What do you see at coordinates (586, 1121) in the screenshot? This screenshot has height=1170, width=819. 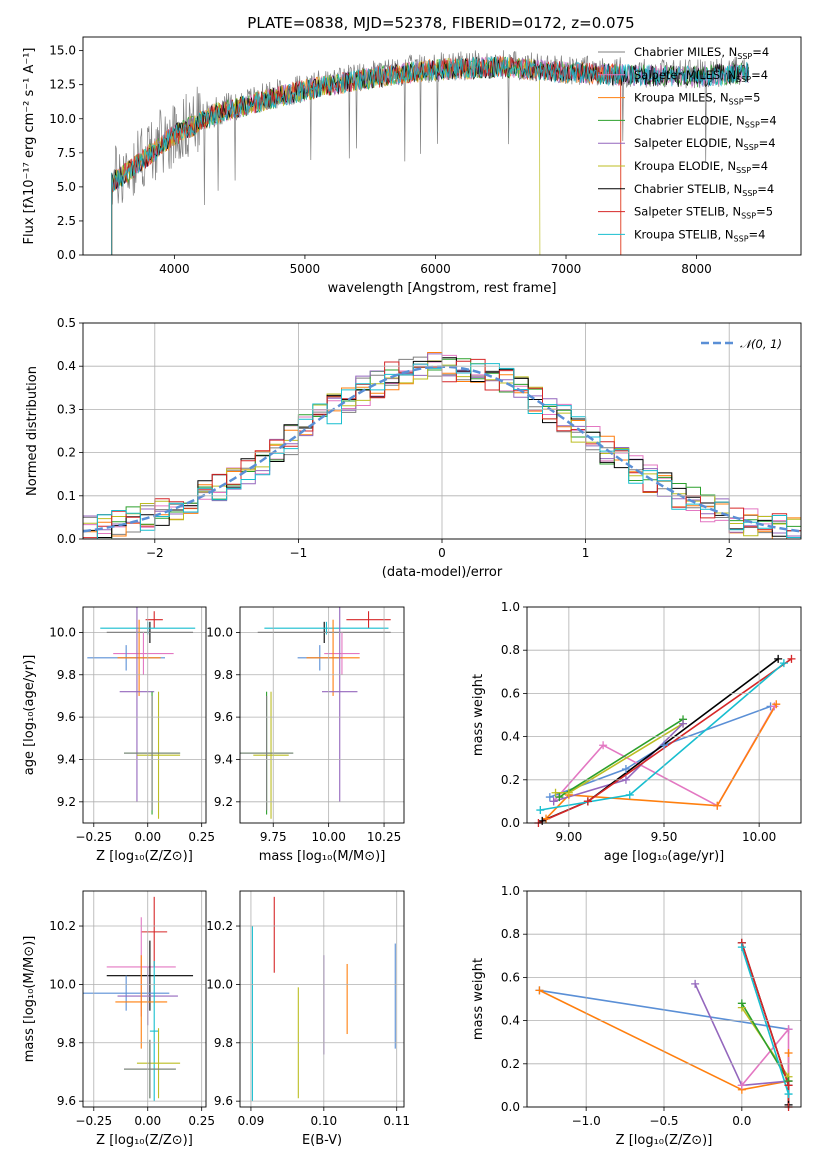 I see `x-tick-label: −1.0` at bounding box center [586, 1121].